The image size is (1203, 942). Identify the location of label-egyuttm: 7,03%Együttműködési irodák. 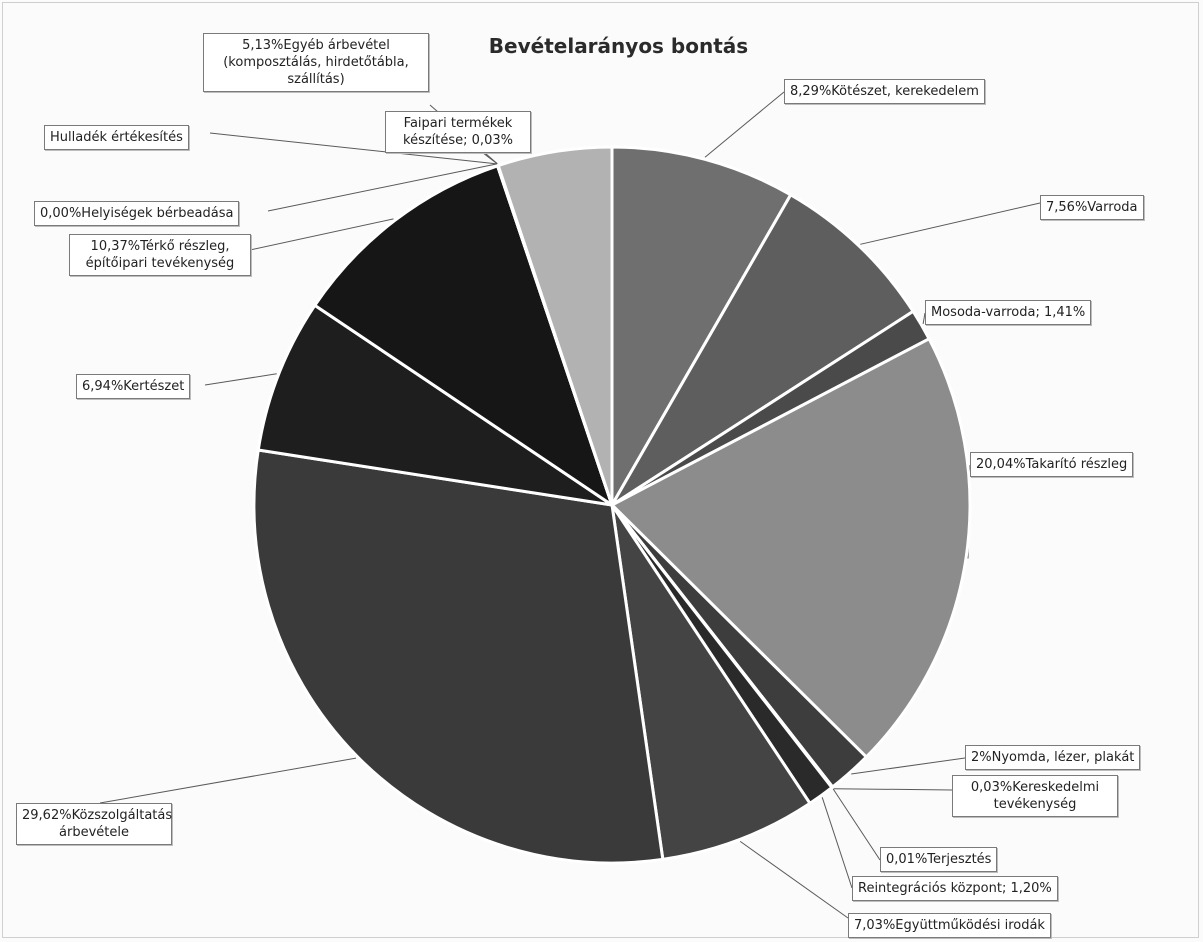
(949, 925).